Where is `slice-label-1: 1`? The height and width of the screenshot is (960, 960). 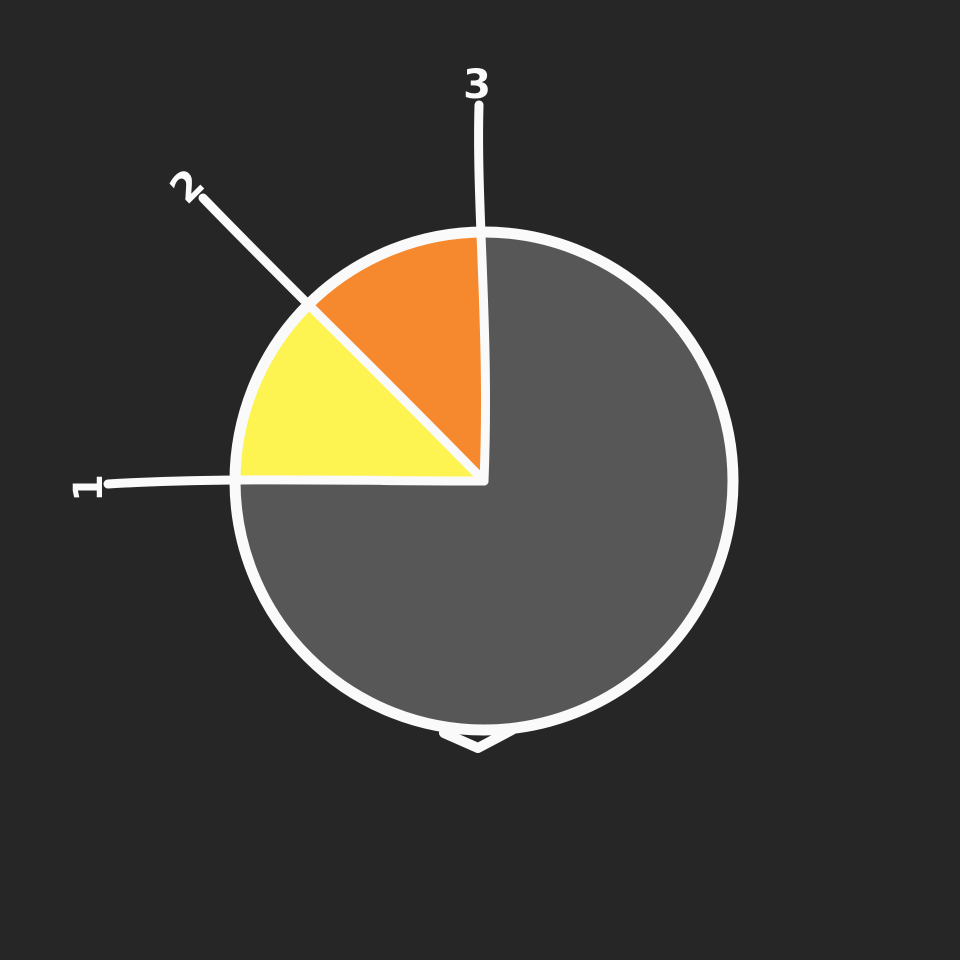 slice-label-1: 1 is located at coordinates (89, 488).